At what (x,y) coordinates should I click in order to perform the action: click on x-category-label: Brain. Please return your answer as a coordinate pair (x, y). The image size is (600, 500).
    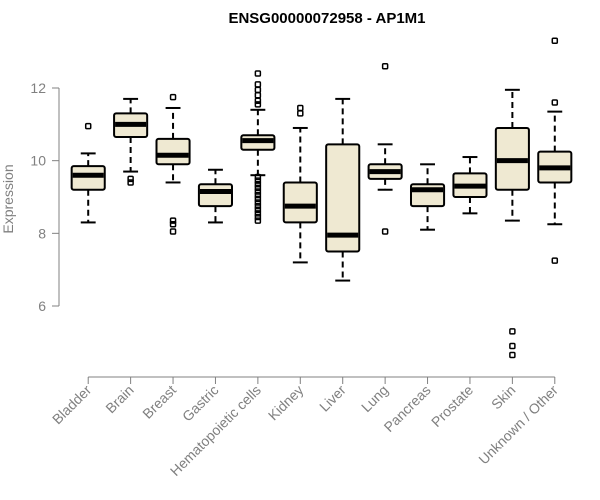
    Looking at the image, I should click on (119, 399).